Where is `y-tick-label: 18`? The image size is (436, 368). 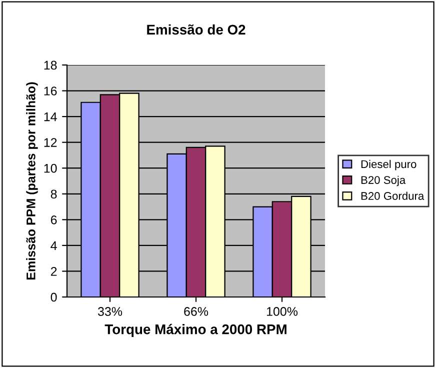
y-tick-label: 18 is located at coordinates (50, 65).